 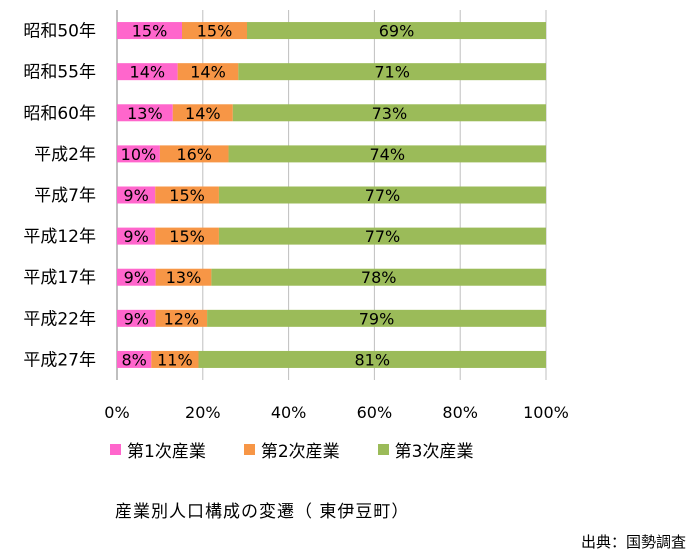 I want to click on data-label: 11%, so click(x=175, y=359).